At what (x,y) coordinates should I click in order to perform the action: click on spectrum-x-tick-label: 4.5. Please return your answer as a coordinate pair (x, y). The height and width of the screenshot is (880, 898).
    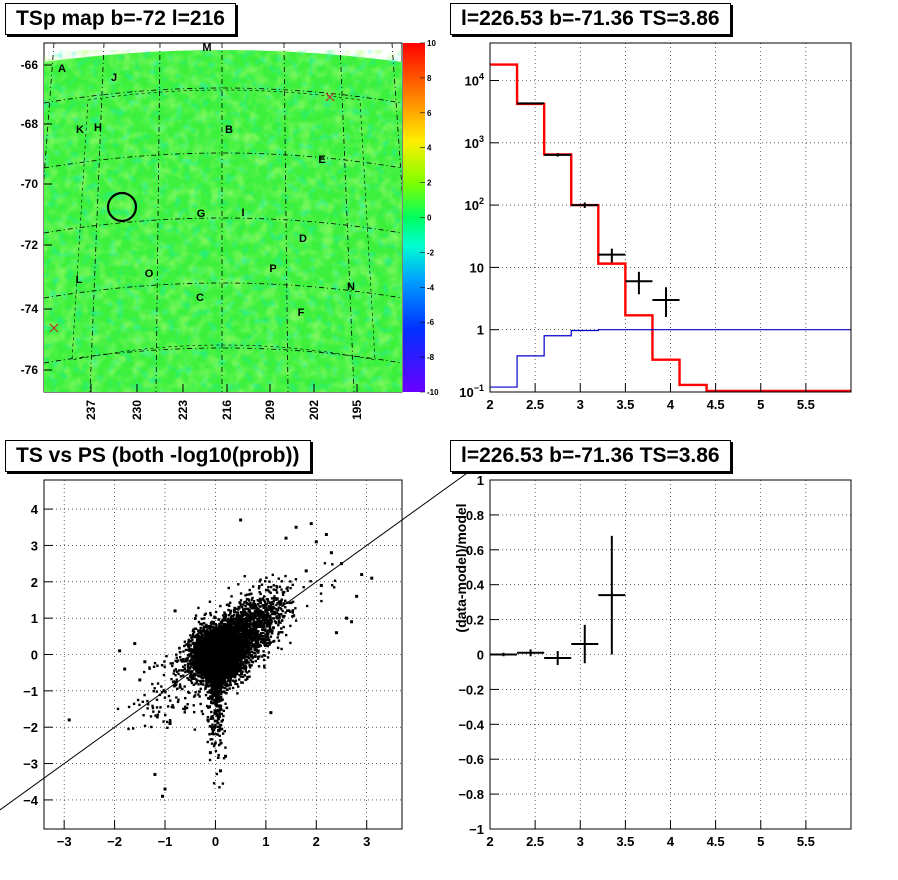
    Looking at the image, I should click on (716, 404).